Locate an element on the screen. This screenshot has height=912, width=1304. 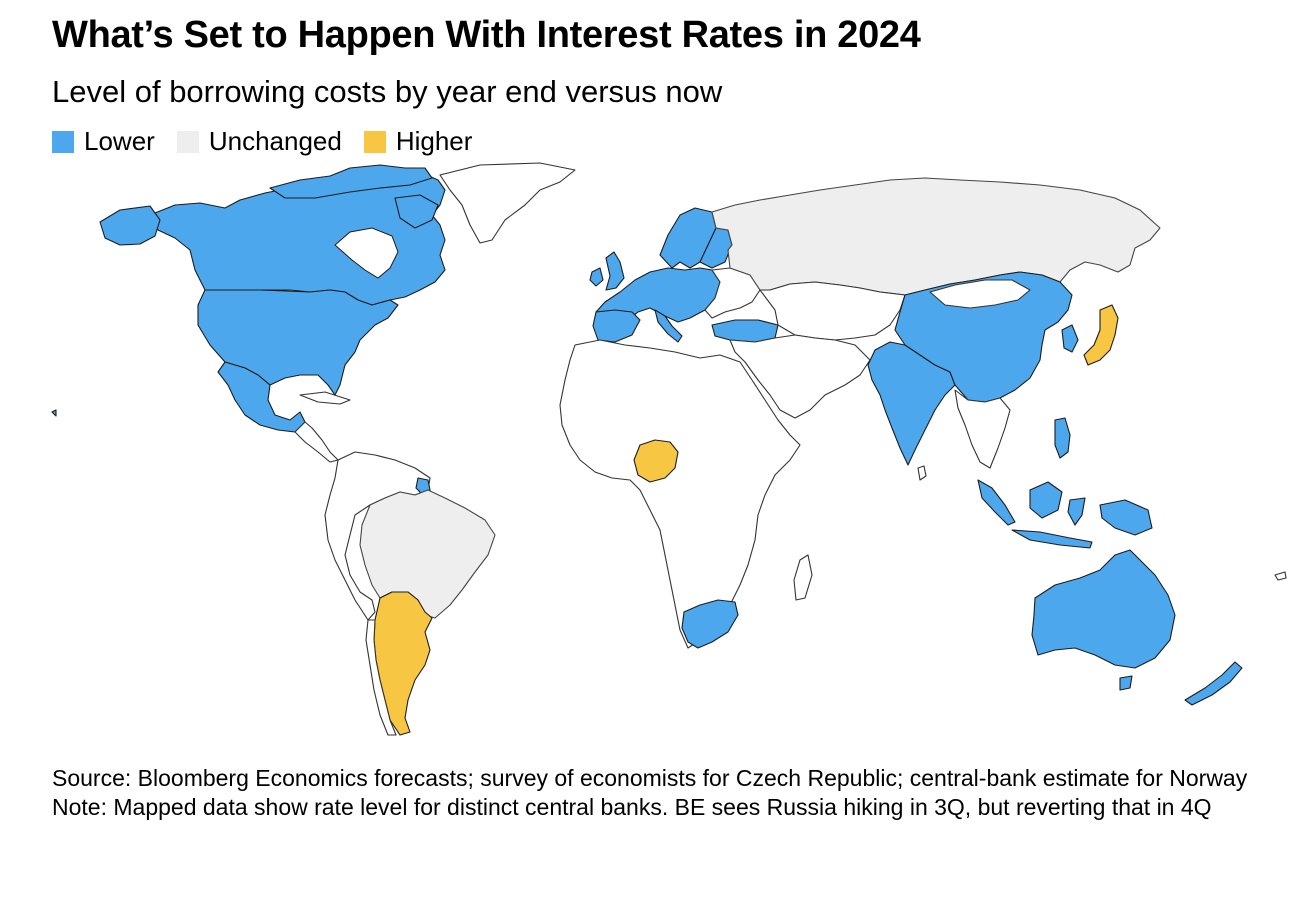
region-central-asia is located at coordinates (832, 311).